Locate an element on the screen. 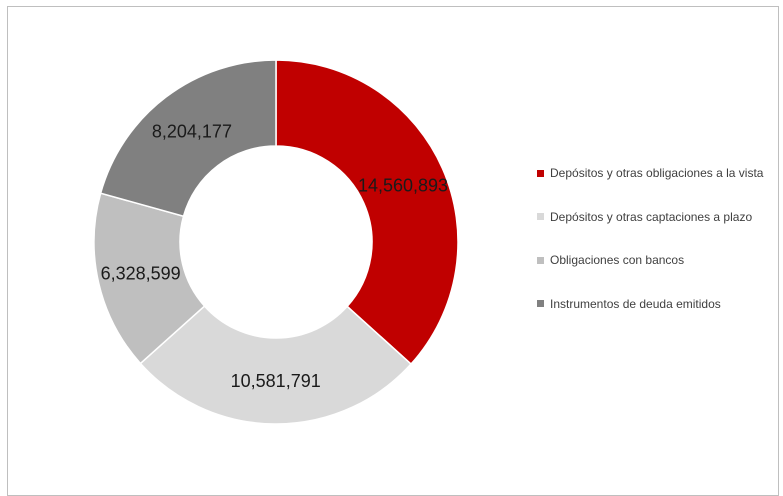  legend-item-bancos: Obligaciones con bancos is located at coordinates (657, 260).